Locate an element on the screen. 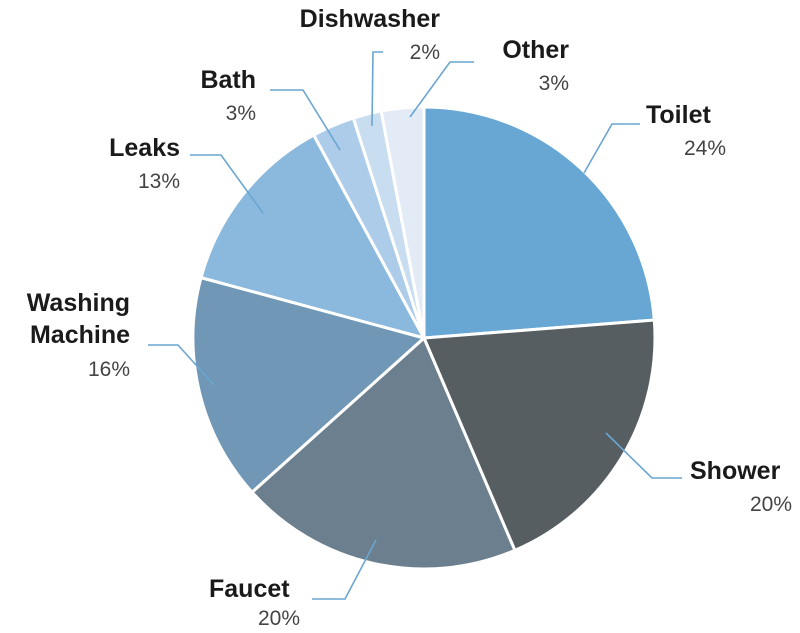 The image size is (800, 633). slice-percent-washing-machine: 16% is located at coordinates (109, 369).